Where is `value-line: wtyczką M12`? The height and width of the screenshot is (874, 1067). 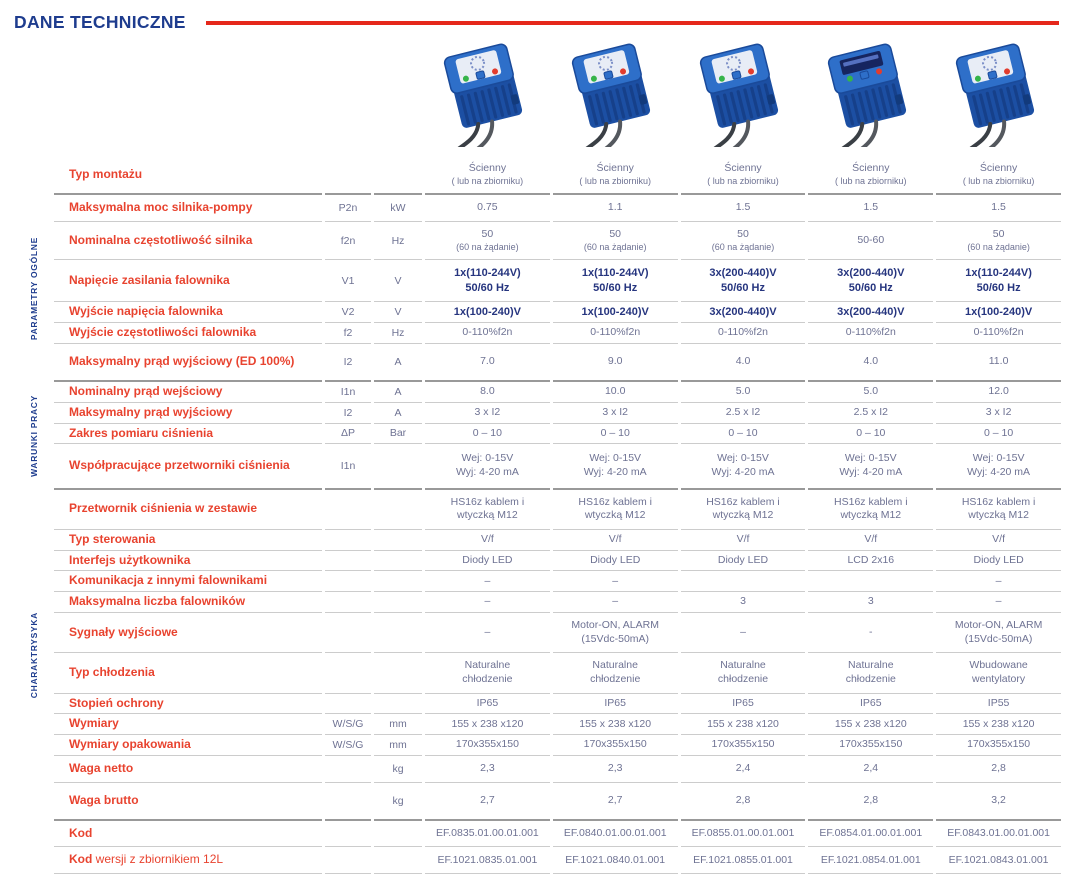 value-line: wtyczką M12 is located at coordinates (998, 515).